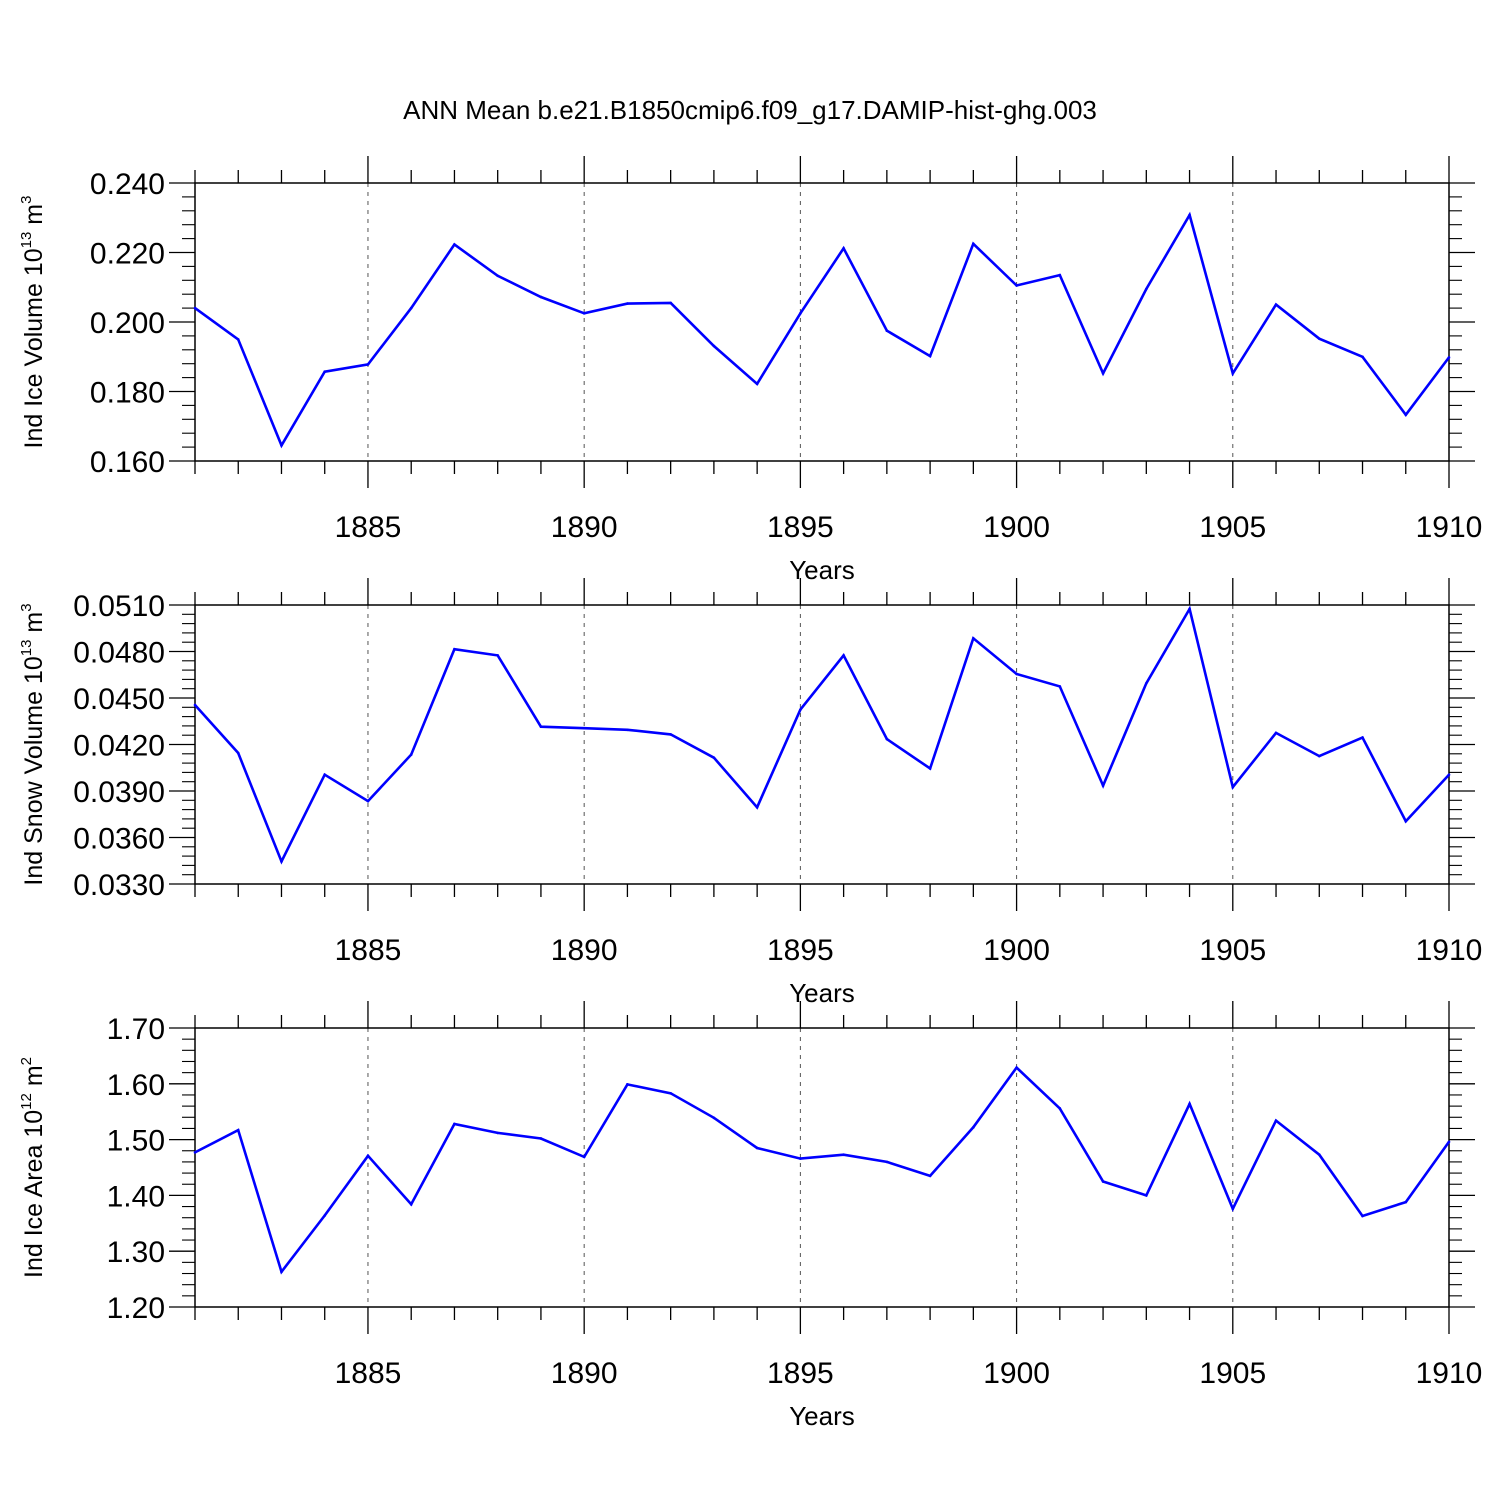 This screenshot has height=1500, width=1500. I want to click on y-tick-label: 1.60, so click(136, 1085).